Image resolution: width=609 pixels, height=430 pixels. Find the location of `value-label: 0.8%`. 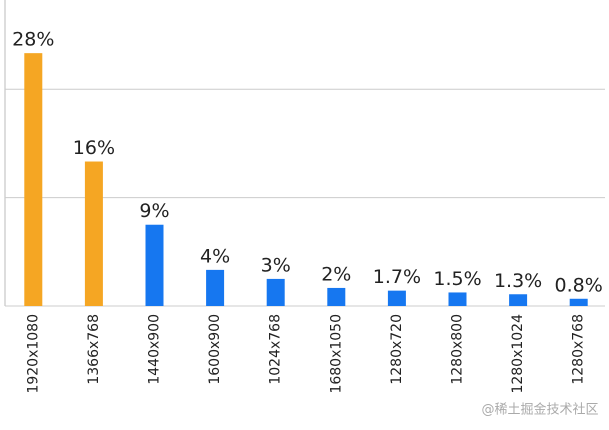

value-label: 0.8% is located at coordinates (579, 285).